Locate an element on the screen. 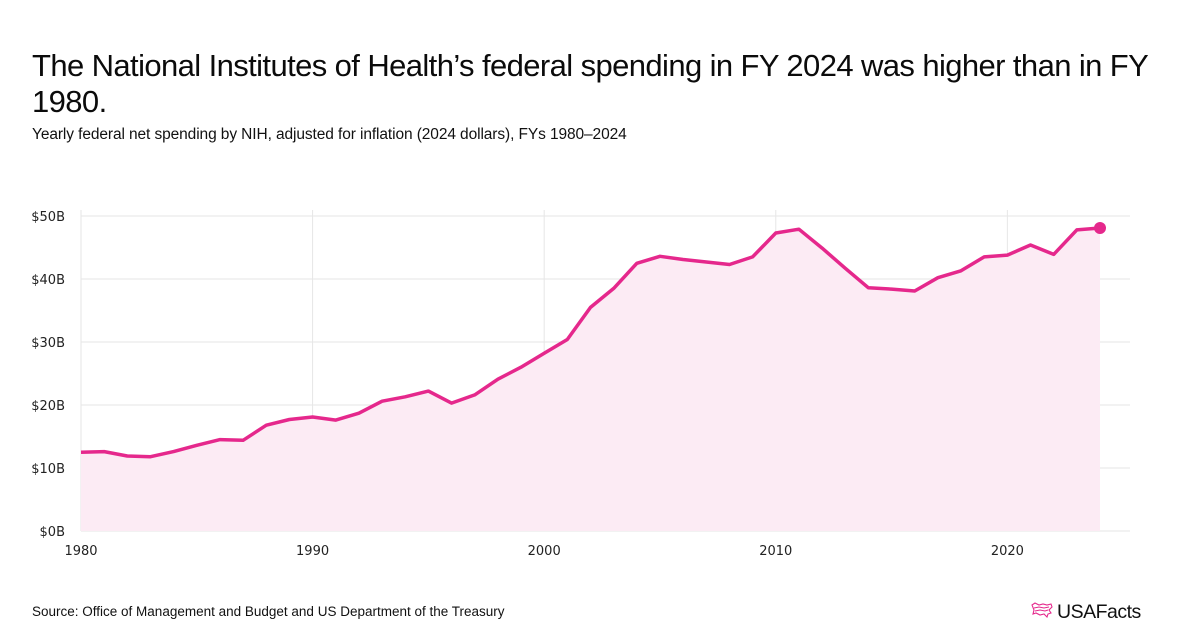 This screenshot has width=1200, height=628. x-tick-label: 1990 is located at coordinates (312, 551).